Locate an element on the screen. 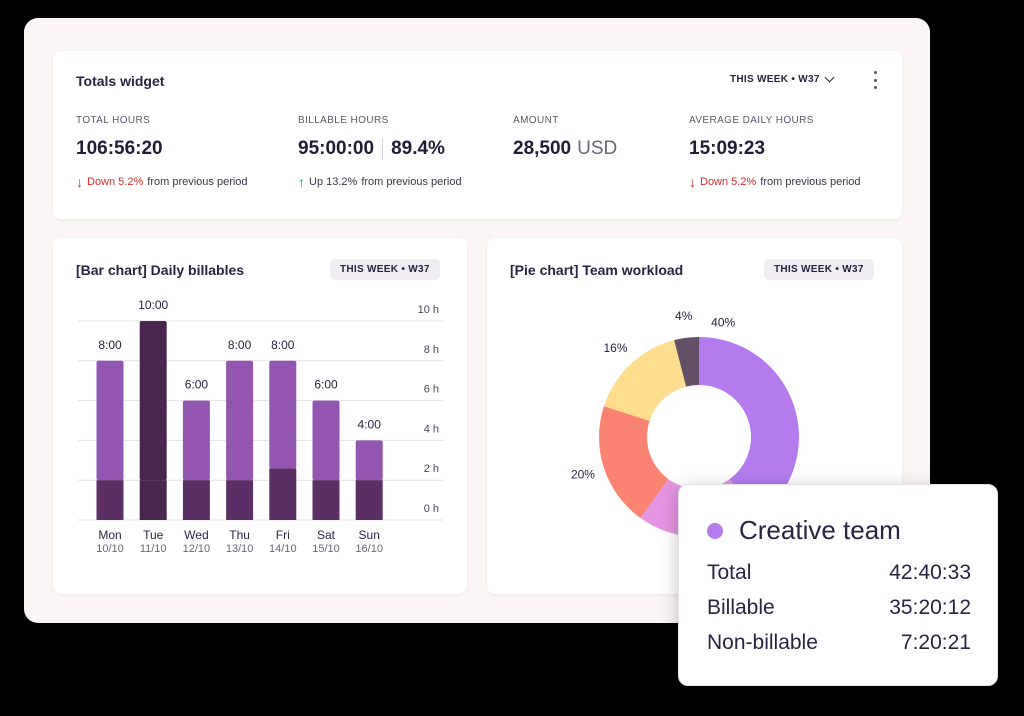 The height and width of the screenshot is (716, 1024). bar-base-mon is located at coordinates (110, 500).